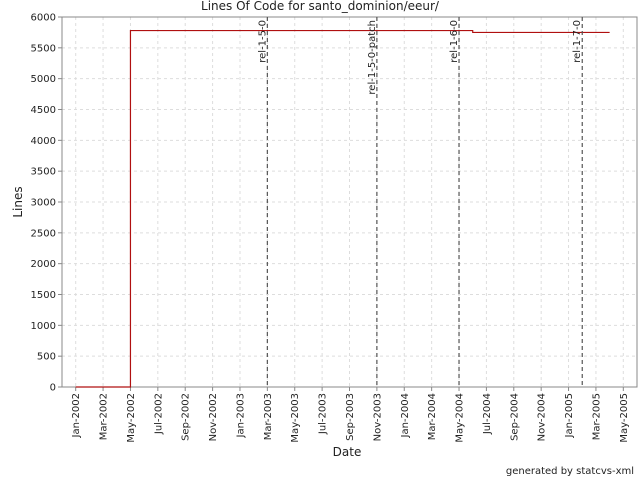 This screenshot has width=640, height=480. I want to click on y-tick-label: 4000, so click(43, 141).